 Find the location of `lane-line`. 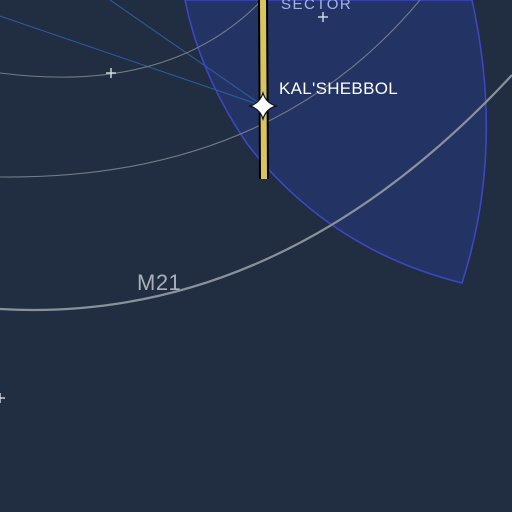

lane-line is located at coordinates (263, 90).